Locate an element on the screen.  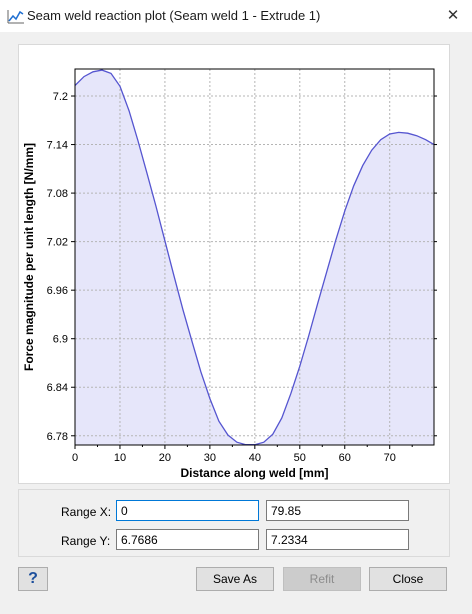
y-tick-label: 6.9 is located at coordinates (60, 340).